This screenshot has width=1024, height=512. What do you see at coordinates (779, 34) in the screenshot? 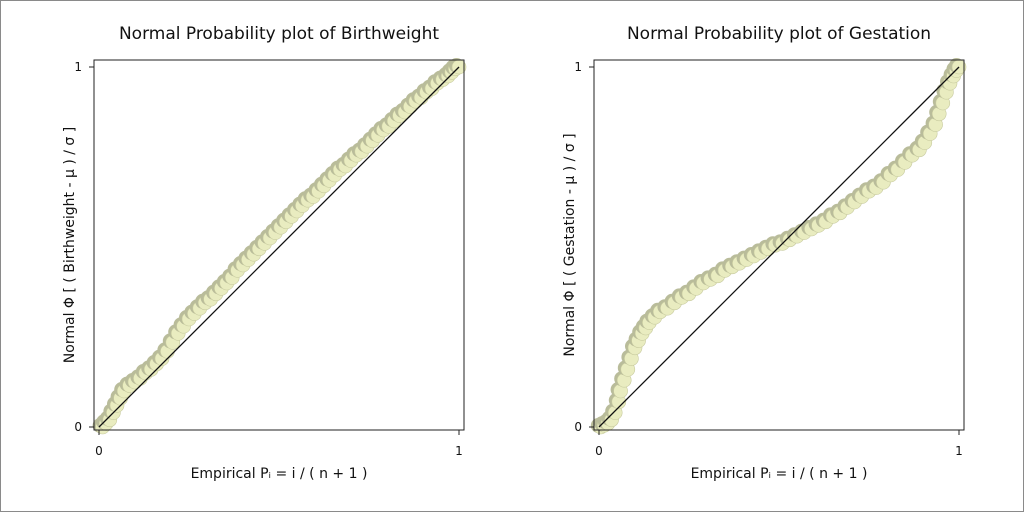
I see `gestation-plot-title: Normal Probability plot of Gestation` at bounding box center [779, 34].